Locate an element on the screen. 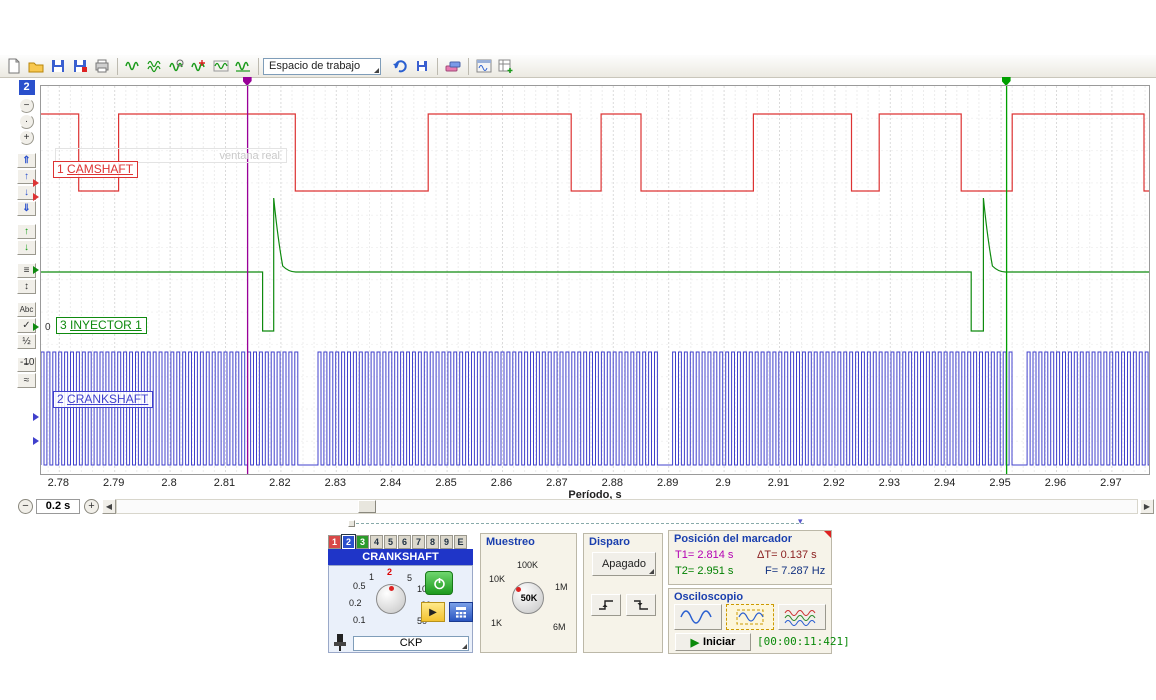 This screenshot has height=700, width=1156. x-tick-label: 2.8 is located at coordinates (169, 483).